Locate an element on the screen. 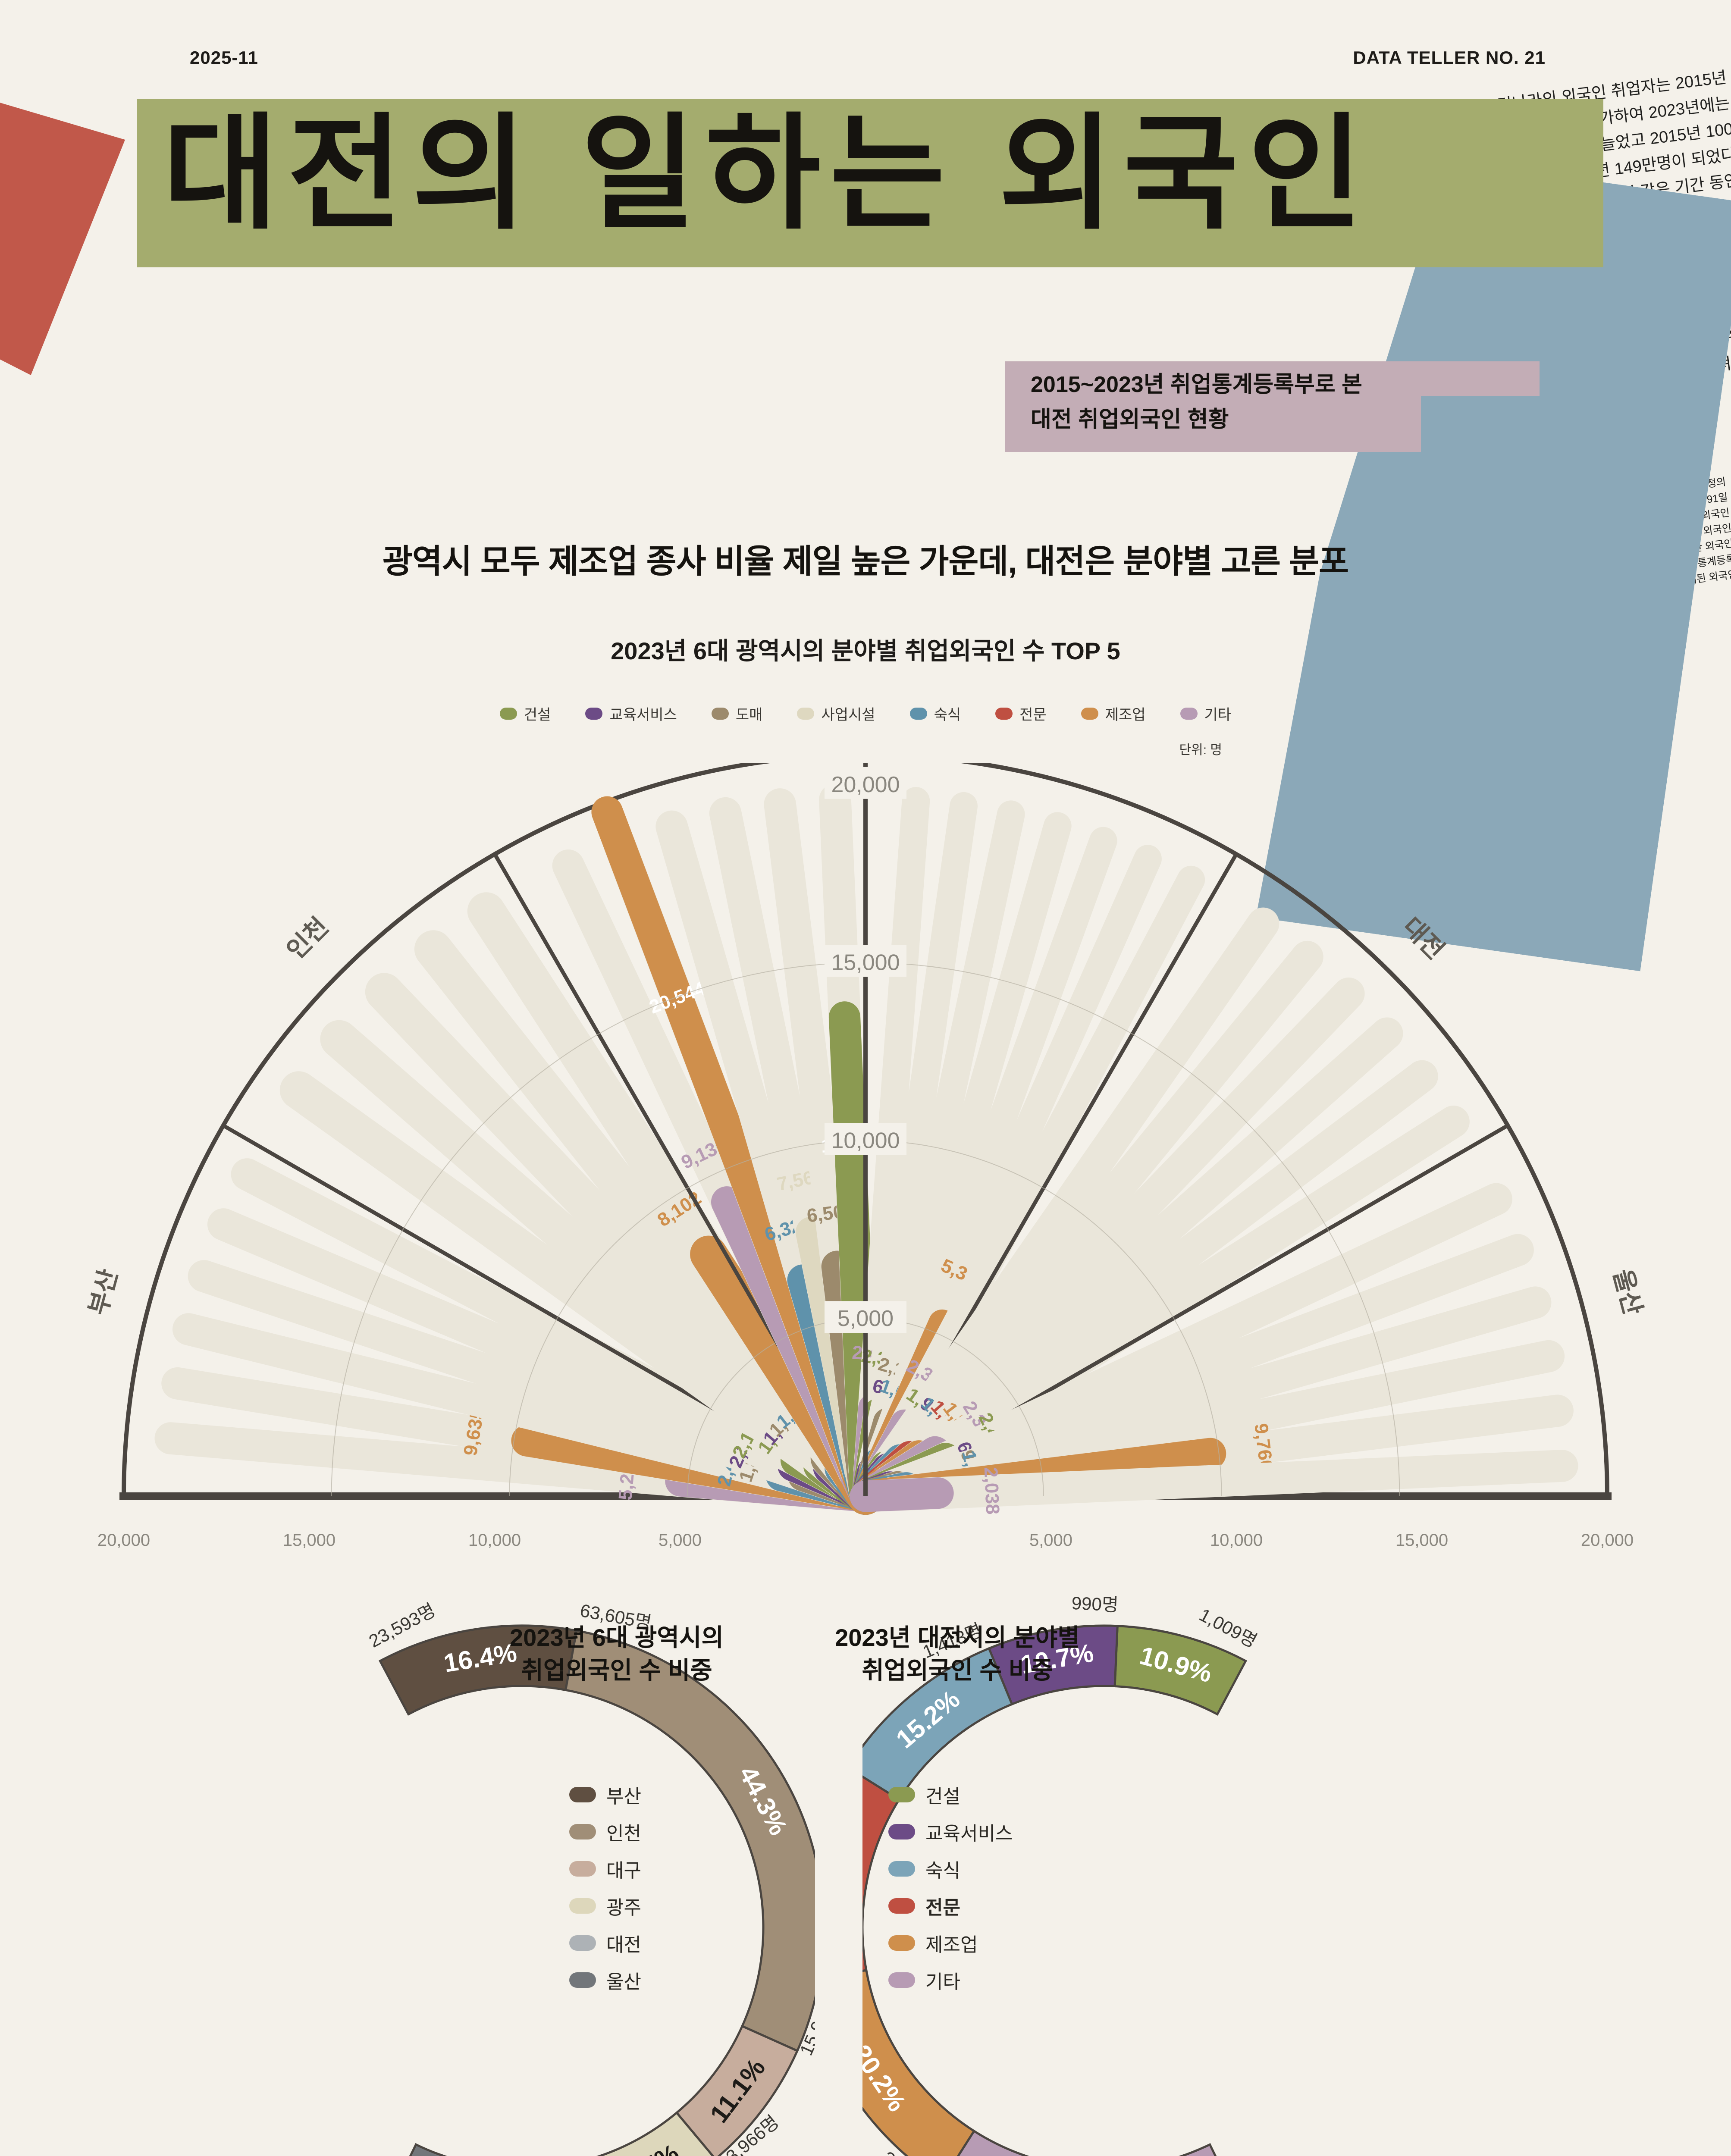 The image size is (1731, 2156). donut-slice-인천 is located at coordinates (694, 1841).